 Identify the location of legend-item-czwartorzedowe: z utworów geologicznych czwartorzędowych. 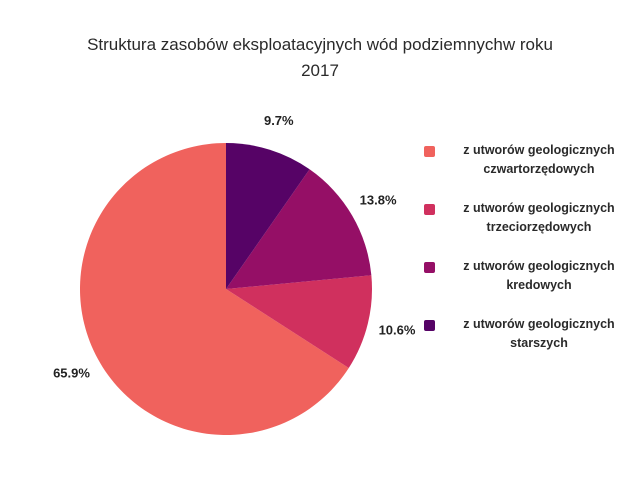
(529, 166).